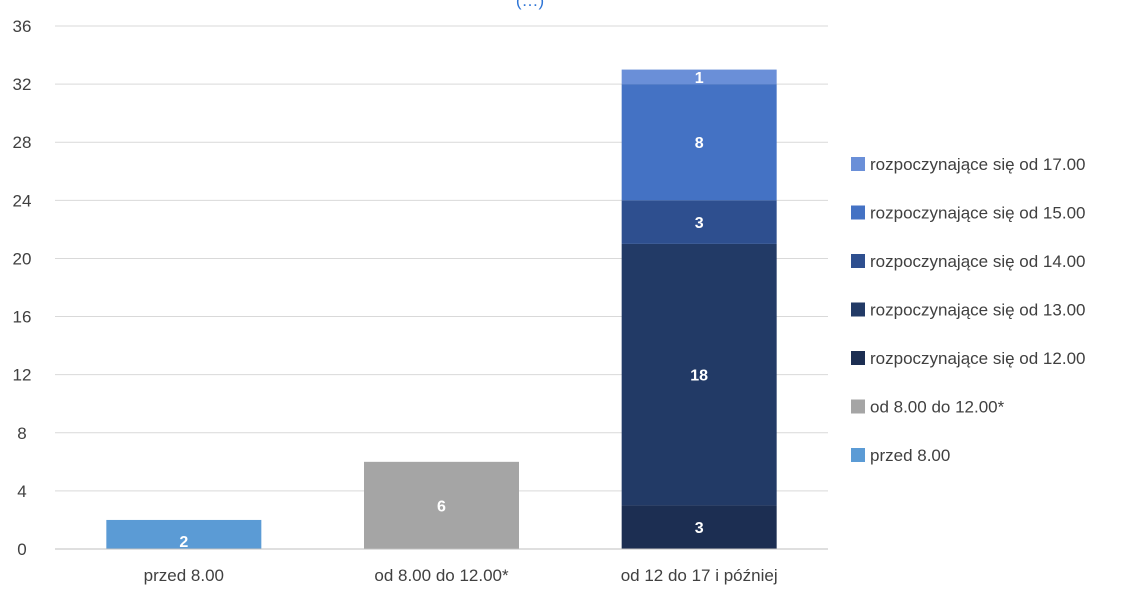  I want to click on legend-label: od 8.00 do 12.00*, so click(937, 407).